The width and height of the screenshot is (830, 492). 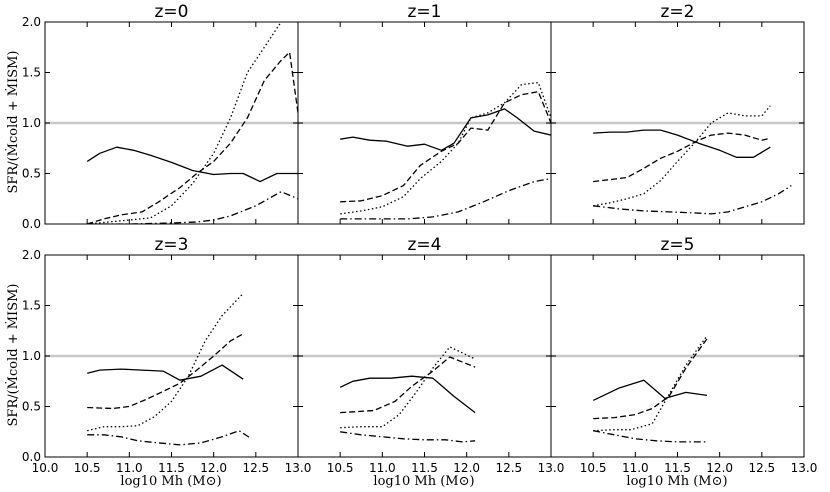 I want to click on y-axis-label-top: SFR/(Ṁcold + ṀISM), so click(x=12, y=122).